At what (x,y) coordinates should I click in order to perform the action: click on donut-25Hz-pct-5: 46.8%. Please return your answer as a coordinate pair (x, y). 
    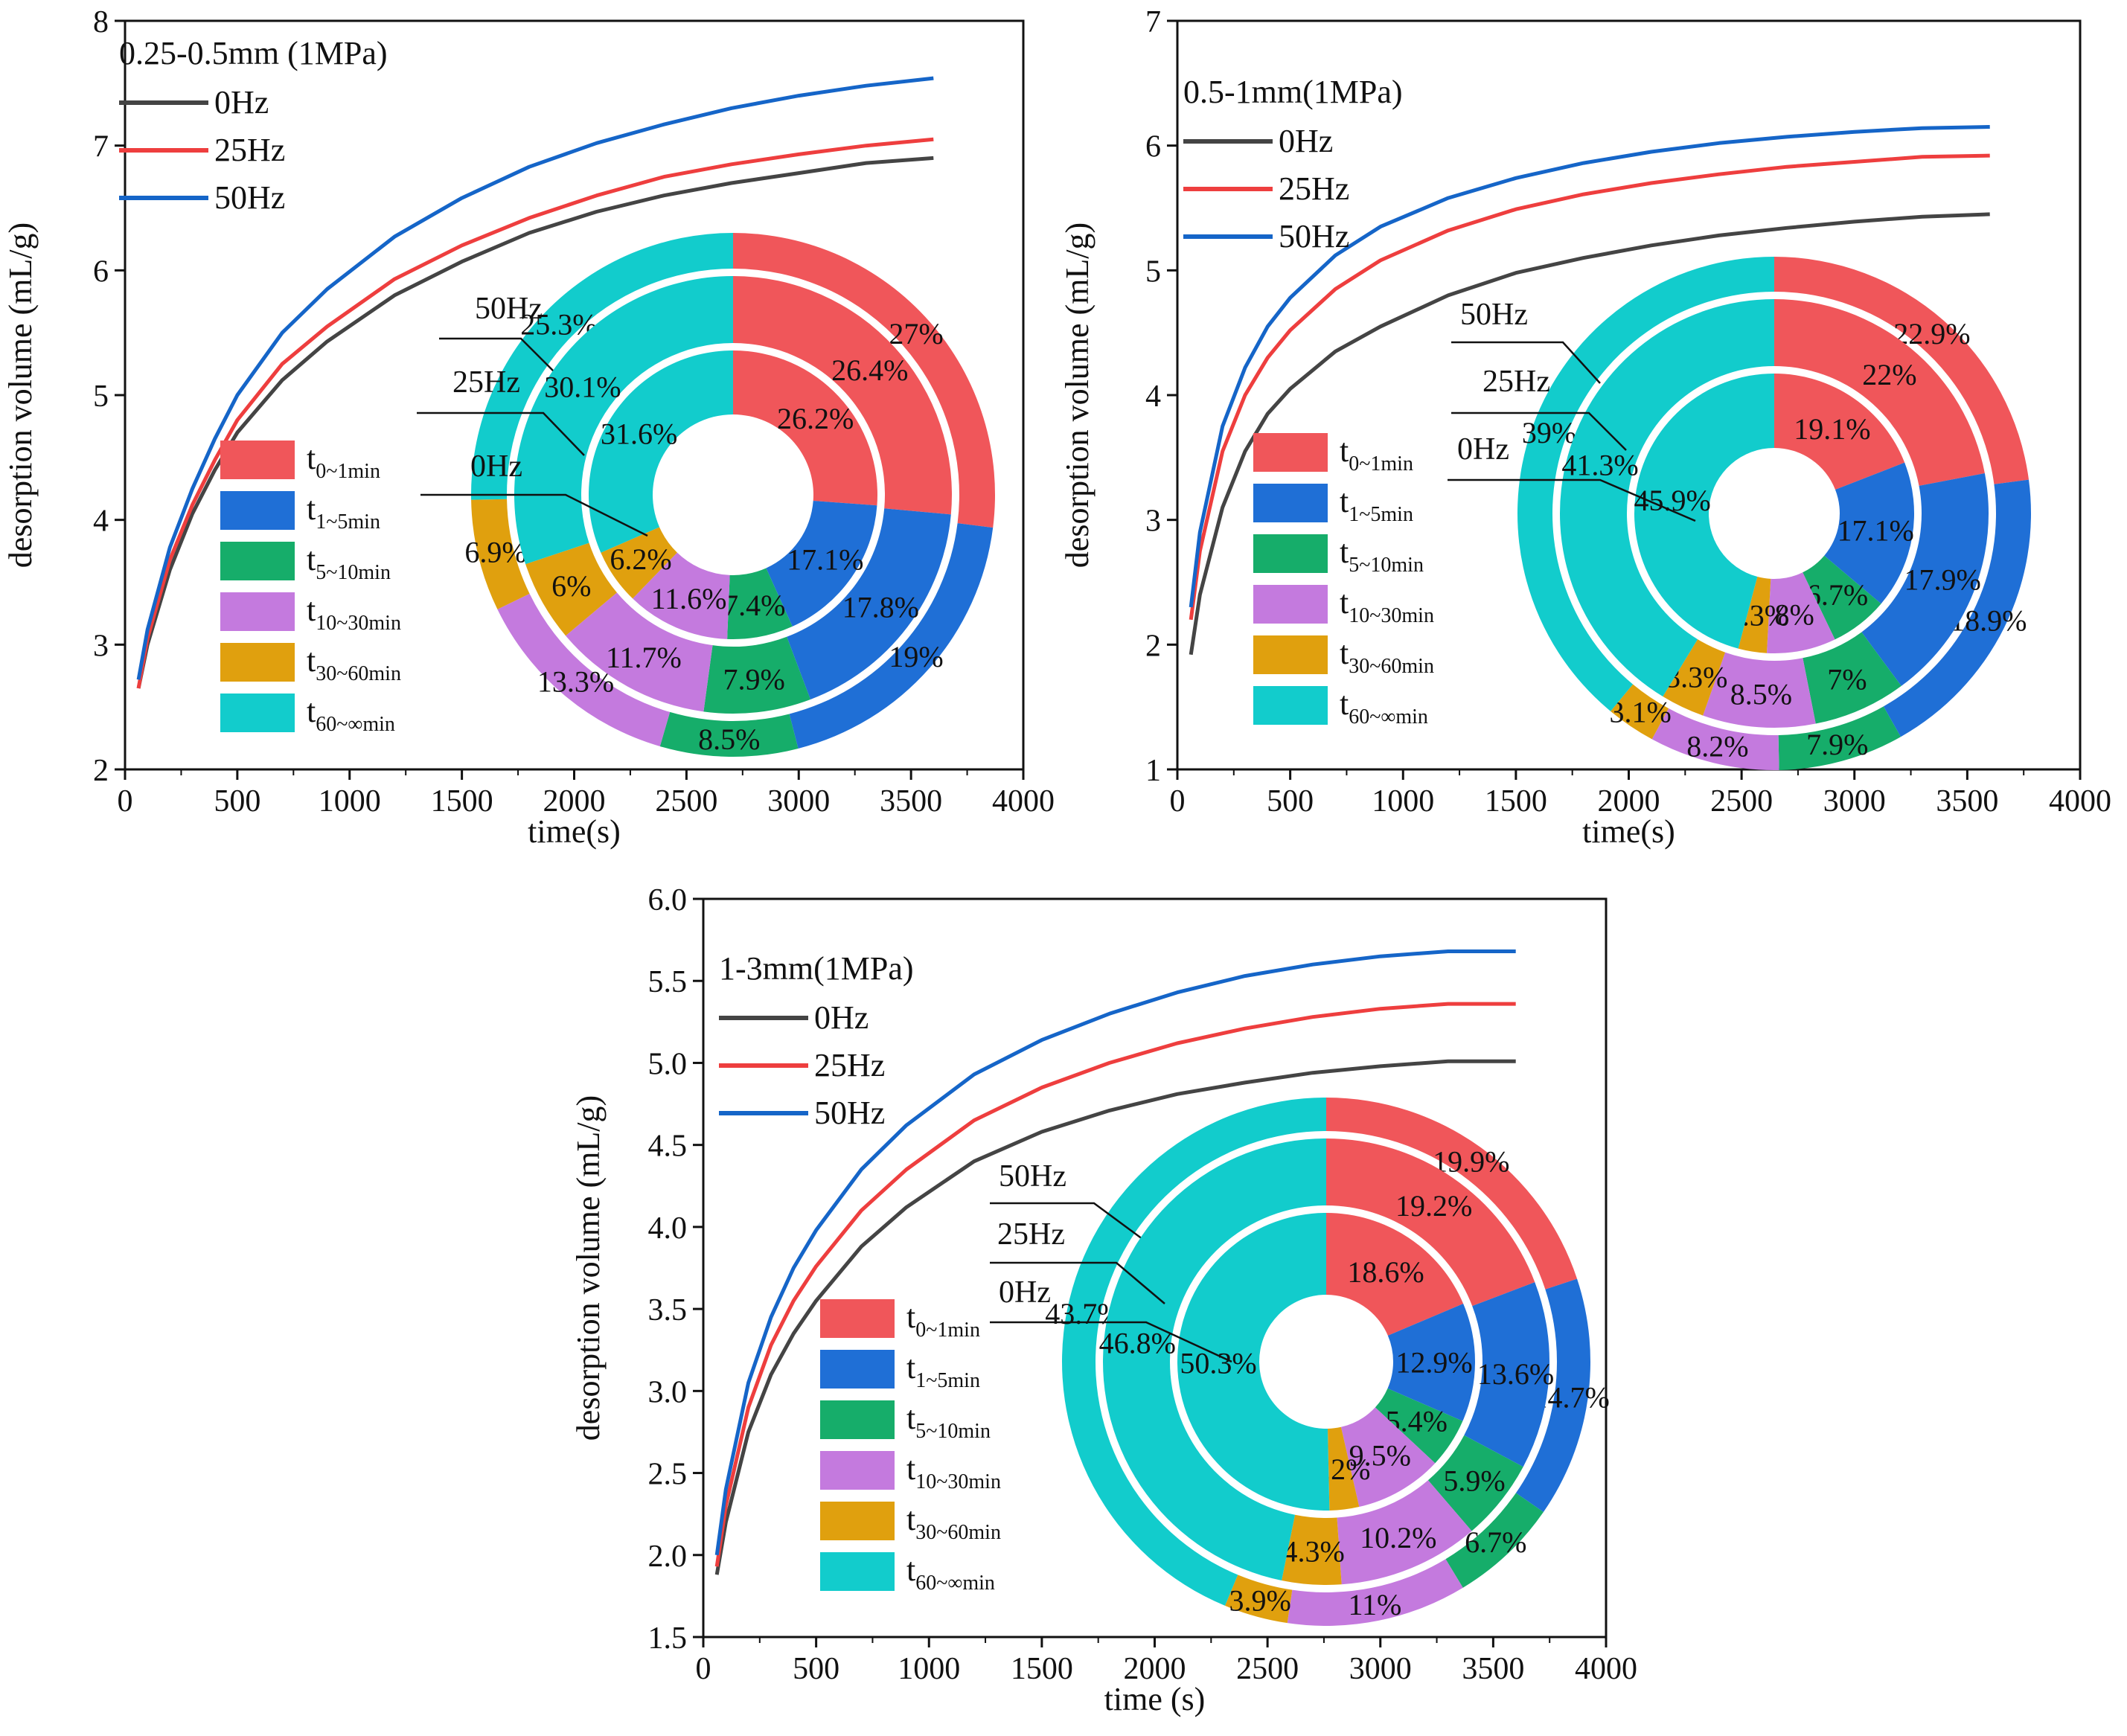
    Looking at the image, I should click on (1137, 1342).